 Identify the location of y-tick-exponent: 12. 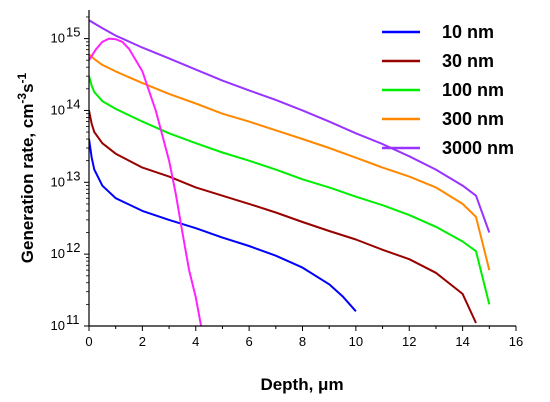
(73, 247).